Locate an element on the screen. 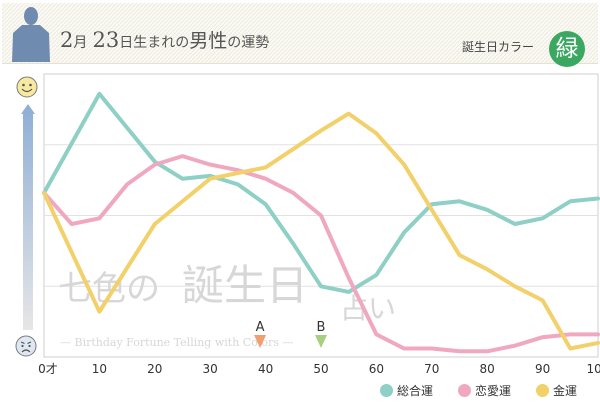  x-tick-label-7: 70 is located at coordinates (431, 369).